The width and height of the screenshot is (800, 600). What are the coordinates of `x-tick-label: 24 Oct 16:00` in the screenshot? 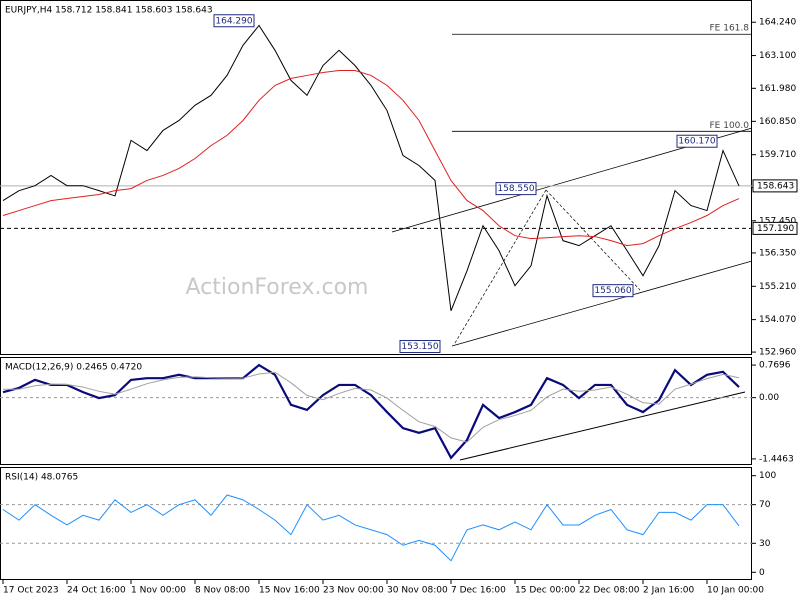 It's located at (96, 591).